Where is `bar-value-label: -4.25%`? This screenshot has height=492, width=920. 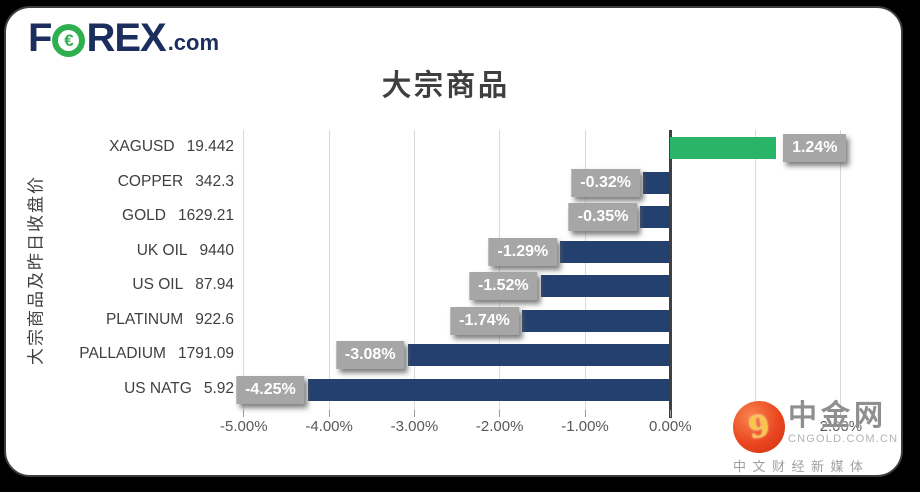
bar-value-label: -4.25% is located at coordinates (270, 389).